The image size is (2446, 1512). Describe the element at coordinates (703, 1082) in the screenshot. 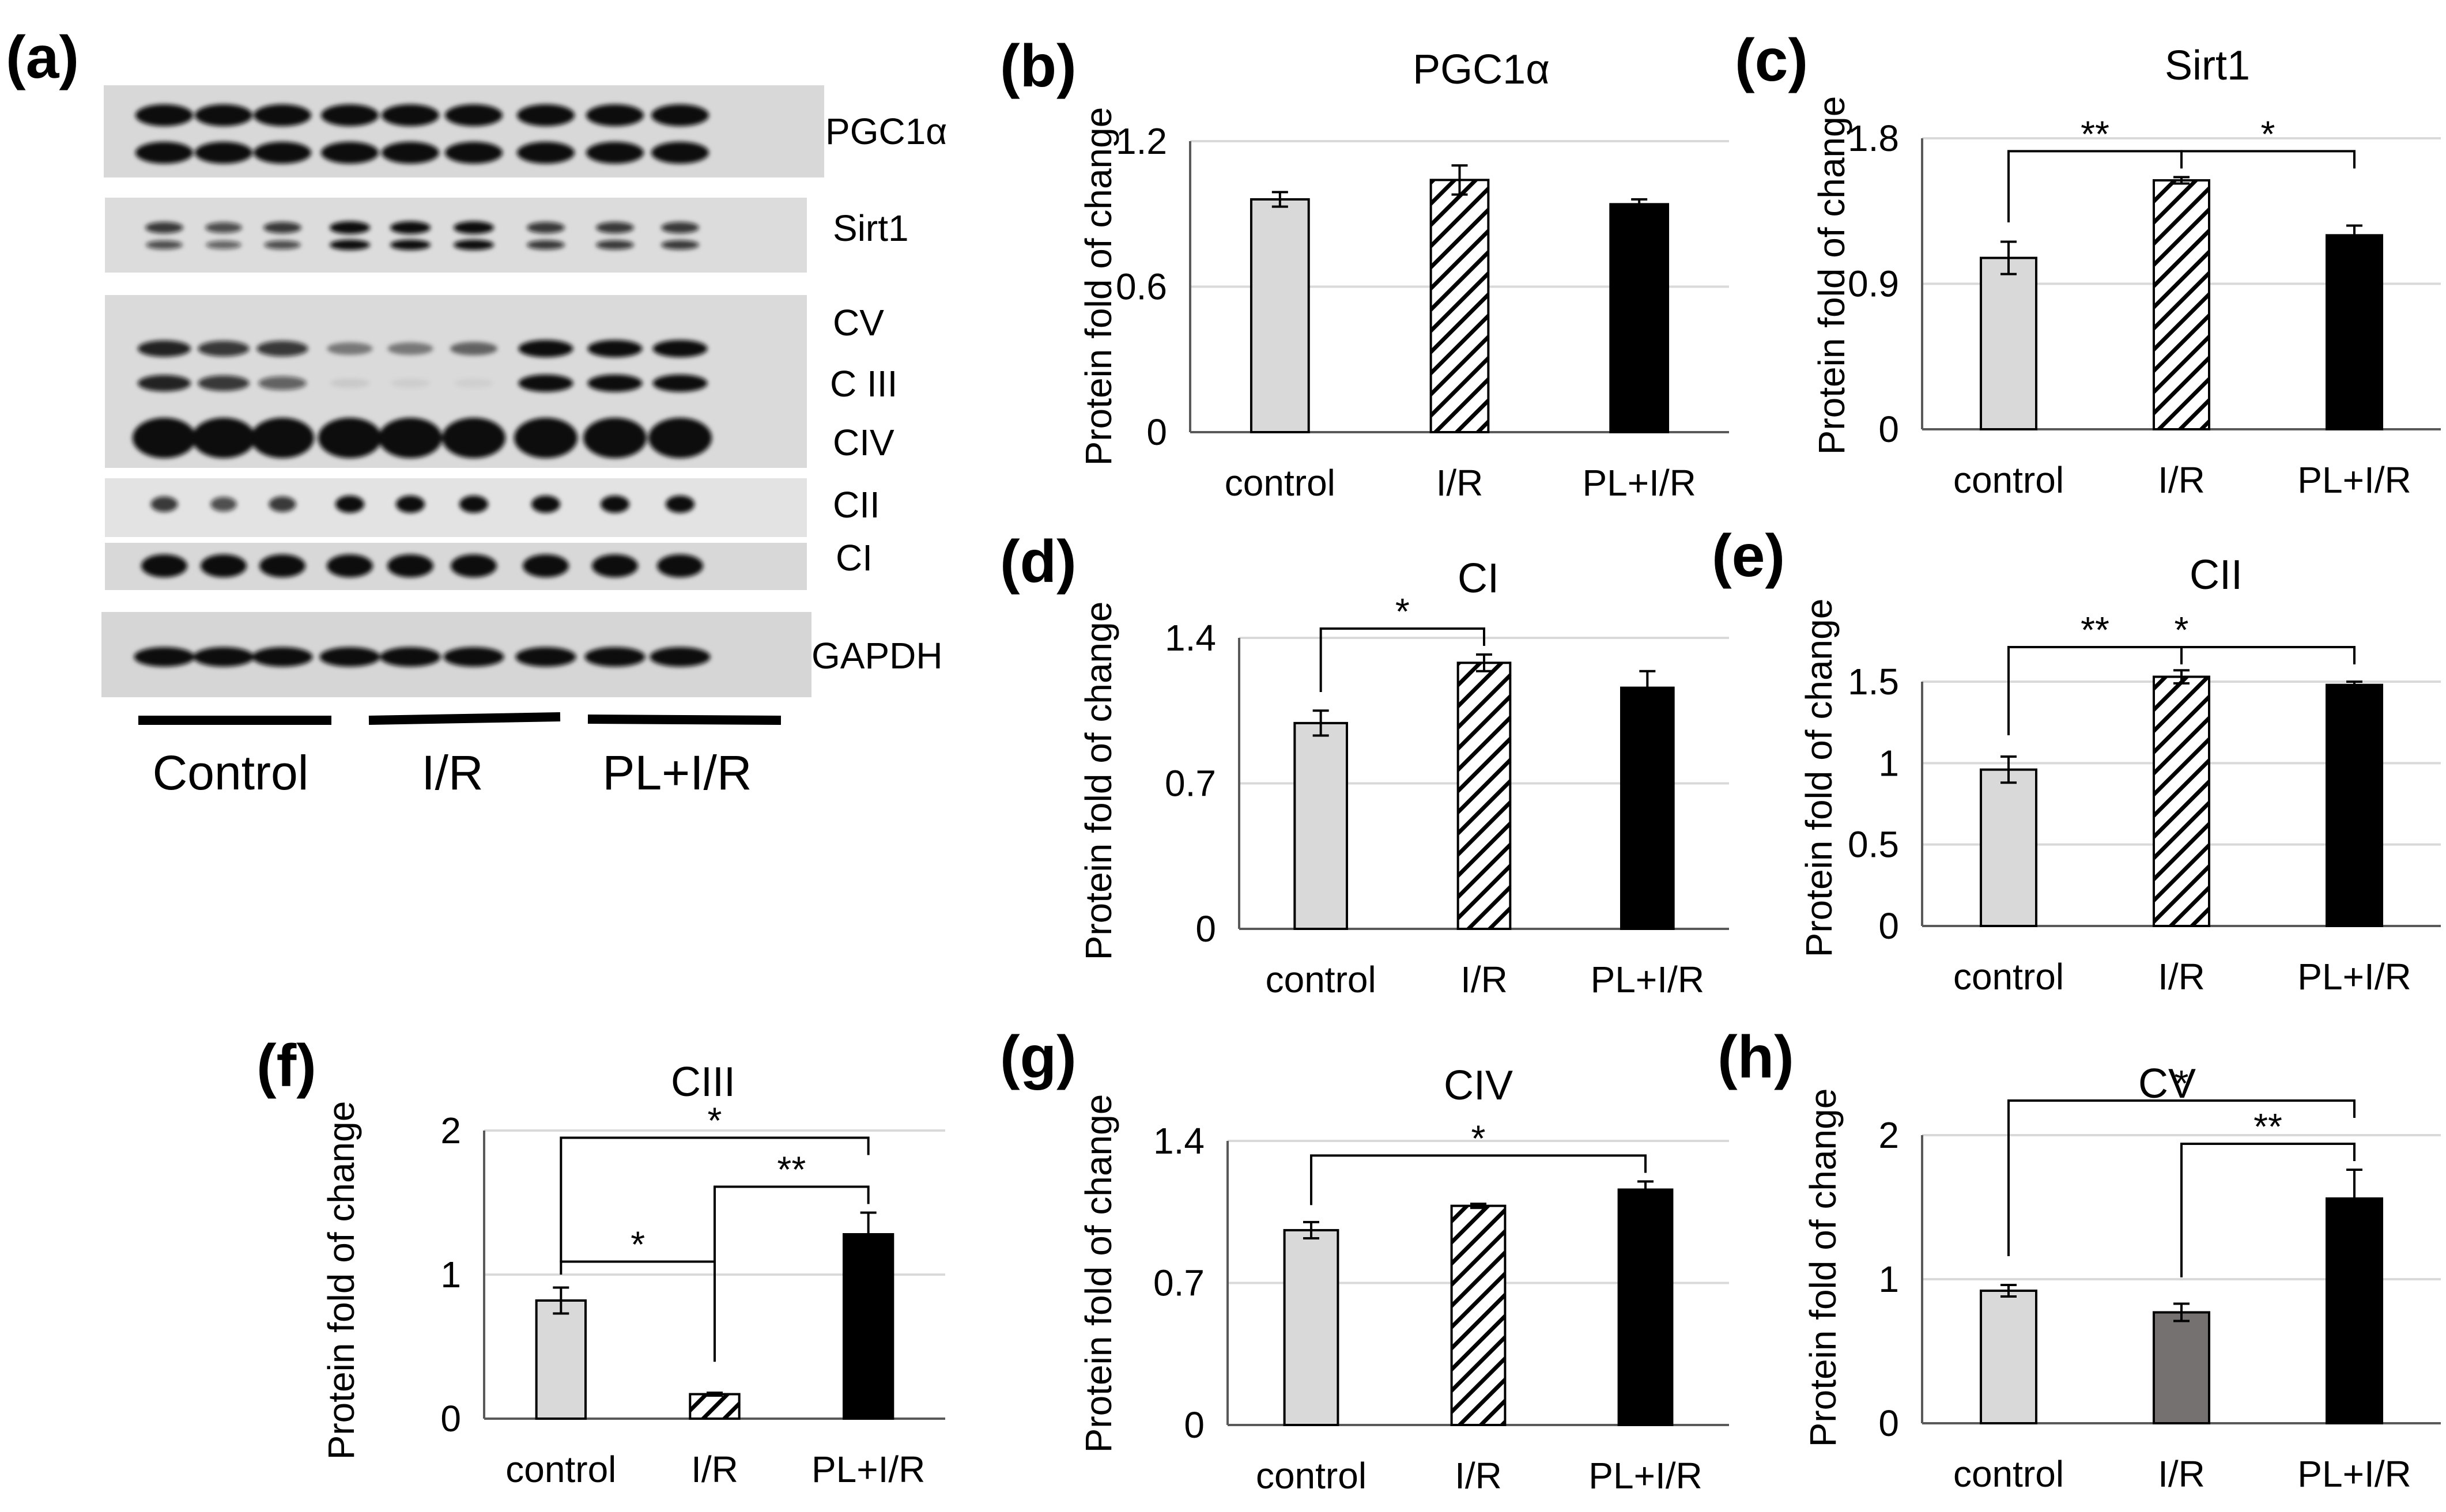

I see `chart-title-f: CIII` at that location.